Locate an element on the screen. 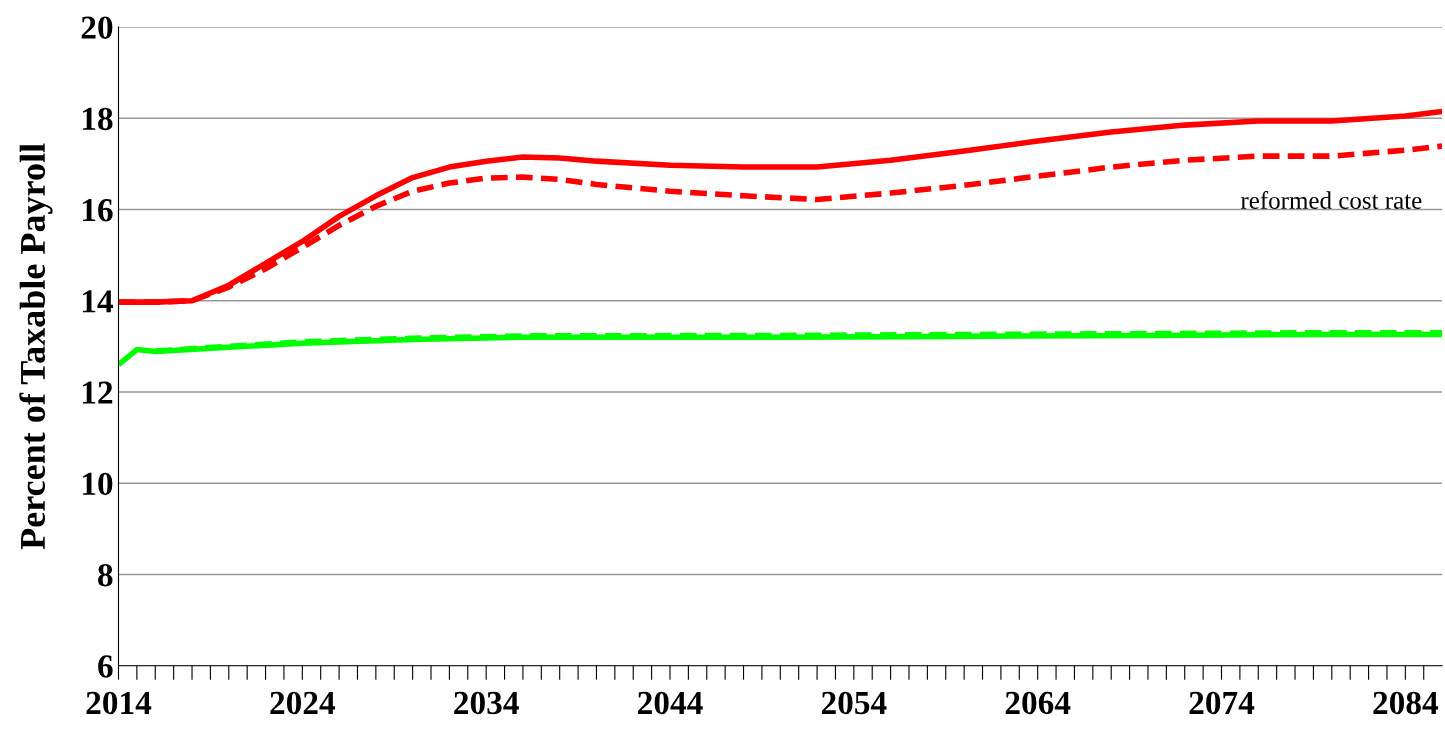  y-tick-label: 6 is located at coordinates (105, 666).